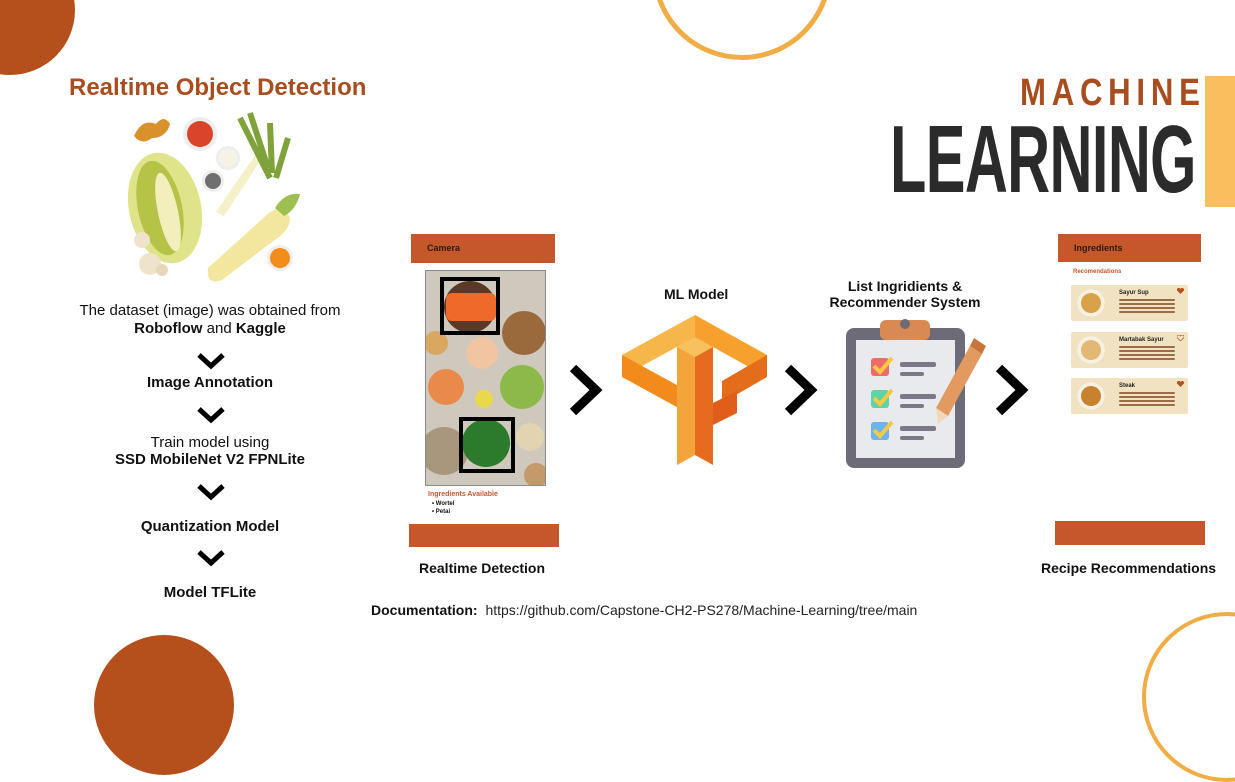  What do you see at coordinates (694, 390) in the screenshot?
I see `tensorflow-logo-icon` at bounding box center [694, 390].